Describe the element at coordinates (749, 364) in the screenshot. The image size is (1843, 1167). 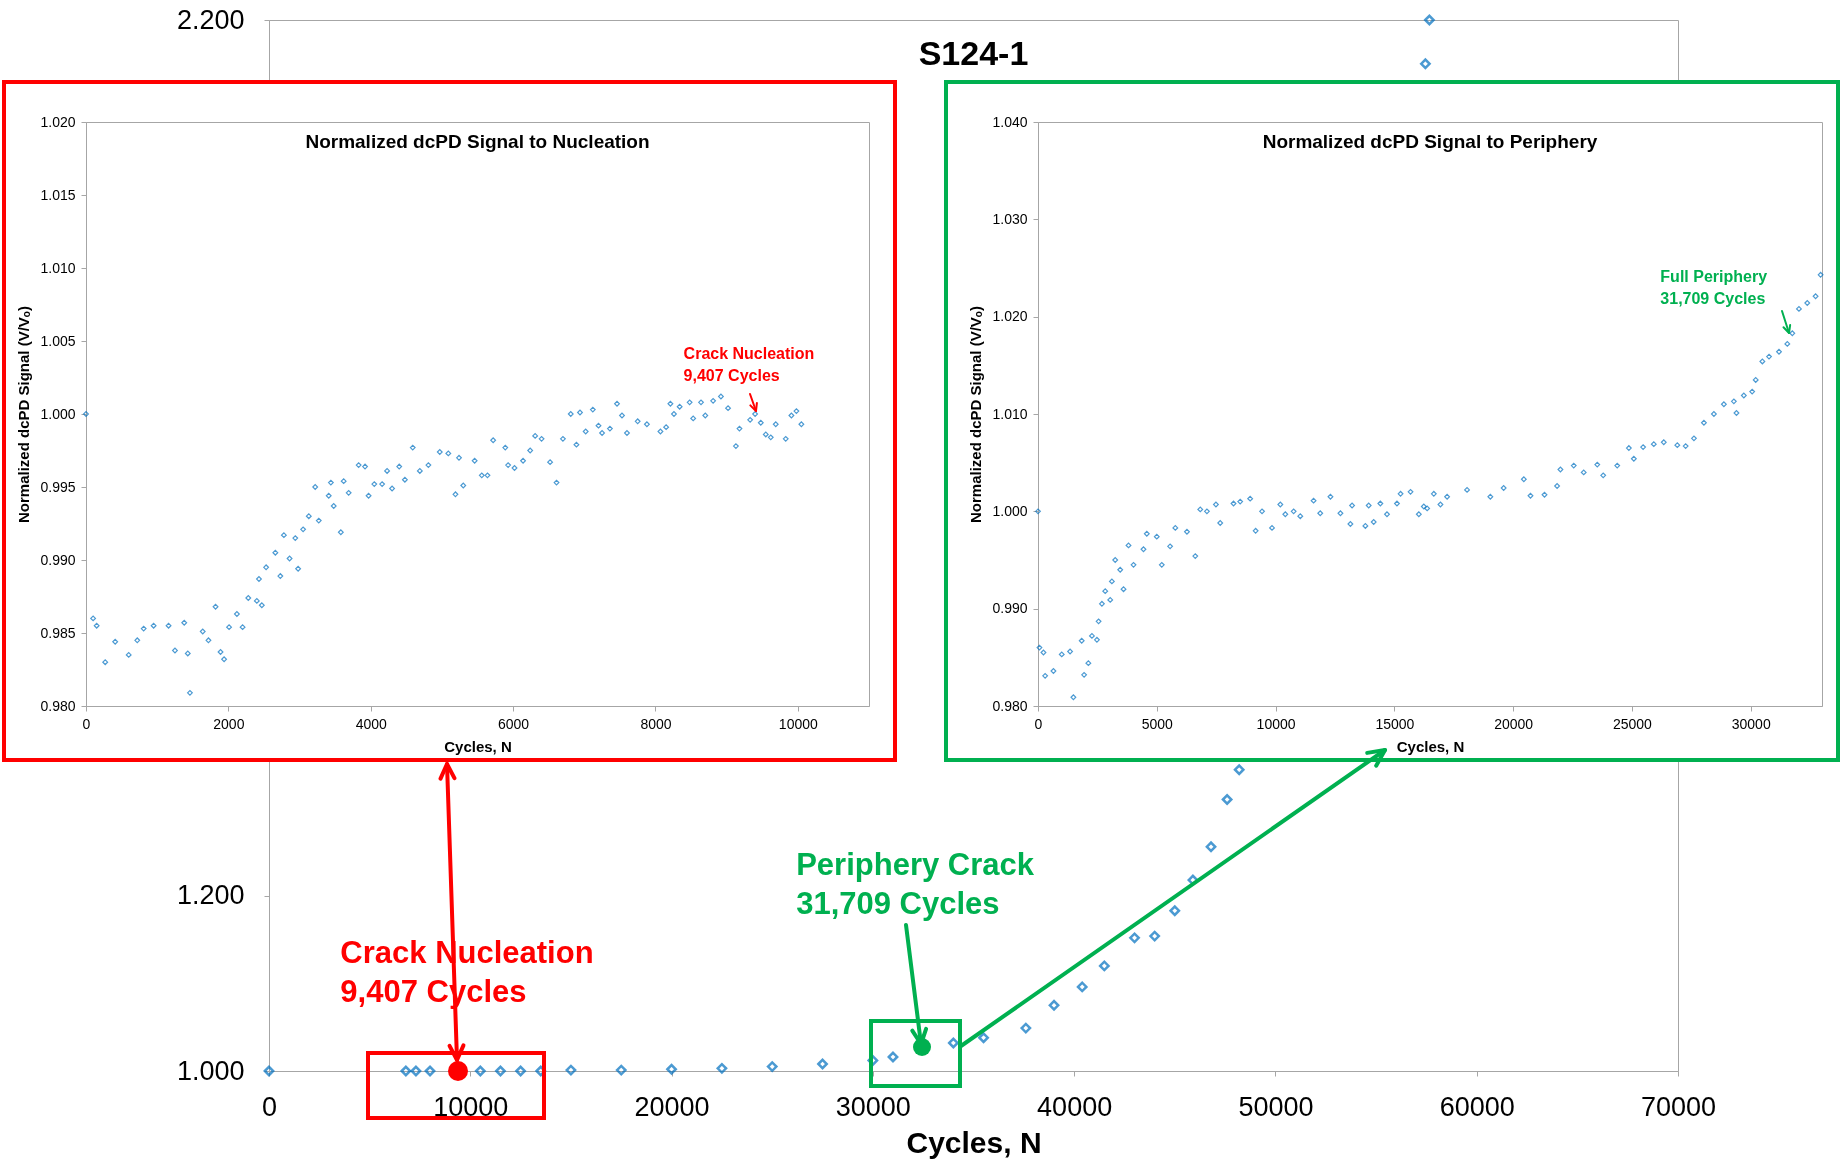
I see `annotation: Crack Nucleation 9,407 Cycles` at that location.